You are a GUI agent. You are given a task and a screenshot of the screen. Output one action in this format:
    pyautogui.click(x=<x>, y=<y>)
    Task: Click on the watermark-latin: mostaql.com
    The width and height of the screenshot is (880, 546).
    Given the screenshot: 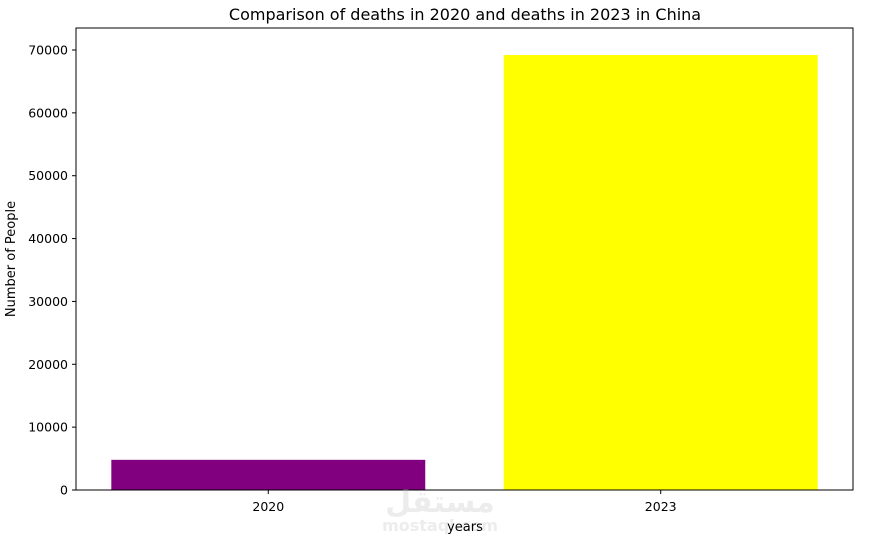 What is the action you would take?
    pyautogui.click(x=440, y=525)
    